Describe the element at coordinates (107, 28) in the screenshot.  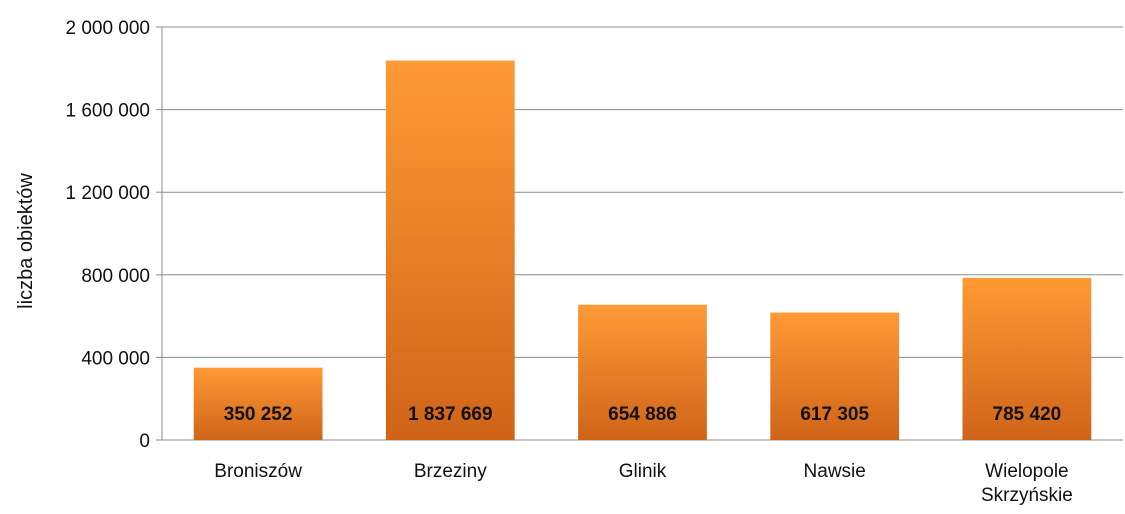
I see `y-tick-label: 2 000 000` at that location.